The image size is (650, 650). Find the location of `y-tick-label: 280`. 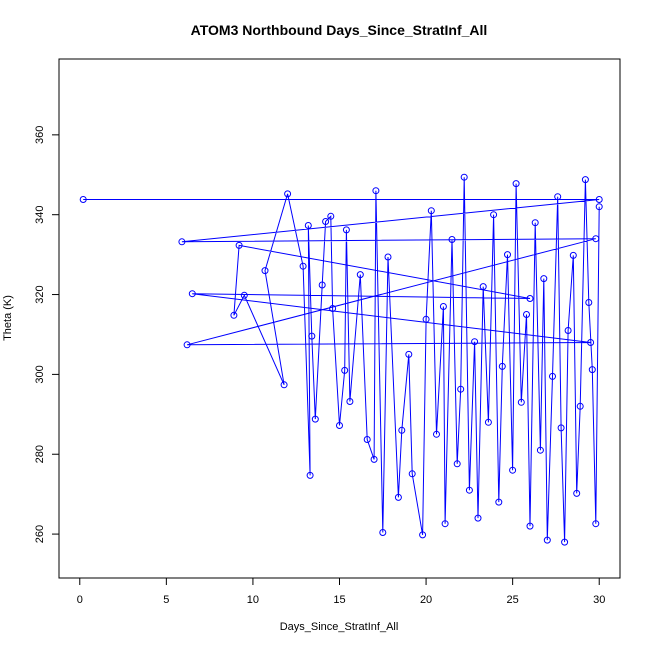

y-tick-label: 280 is located at coordinates (40, 454).